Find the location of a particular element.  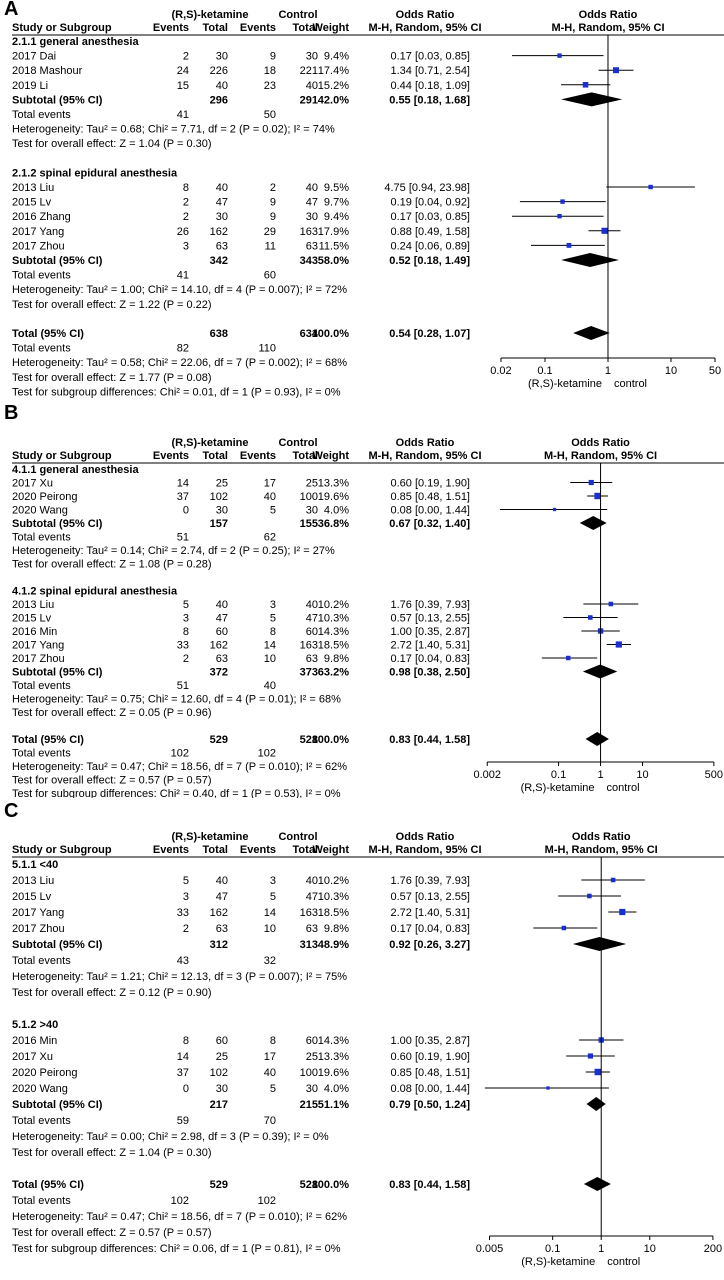

events-1: 102 is located at coordinates (180, 754).